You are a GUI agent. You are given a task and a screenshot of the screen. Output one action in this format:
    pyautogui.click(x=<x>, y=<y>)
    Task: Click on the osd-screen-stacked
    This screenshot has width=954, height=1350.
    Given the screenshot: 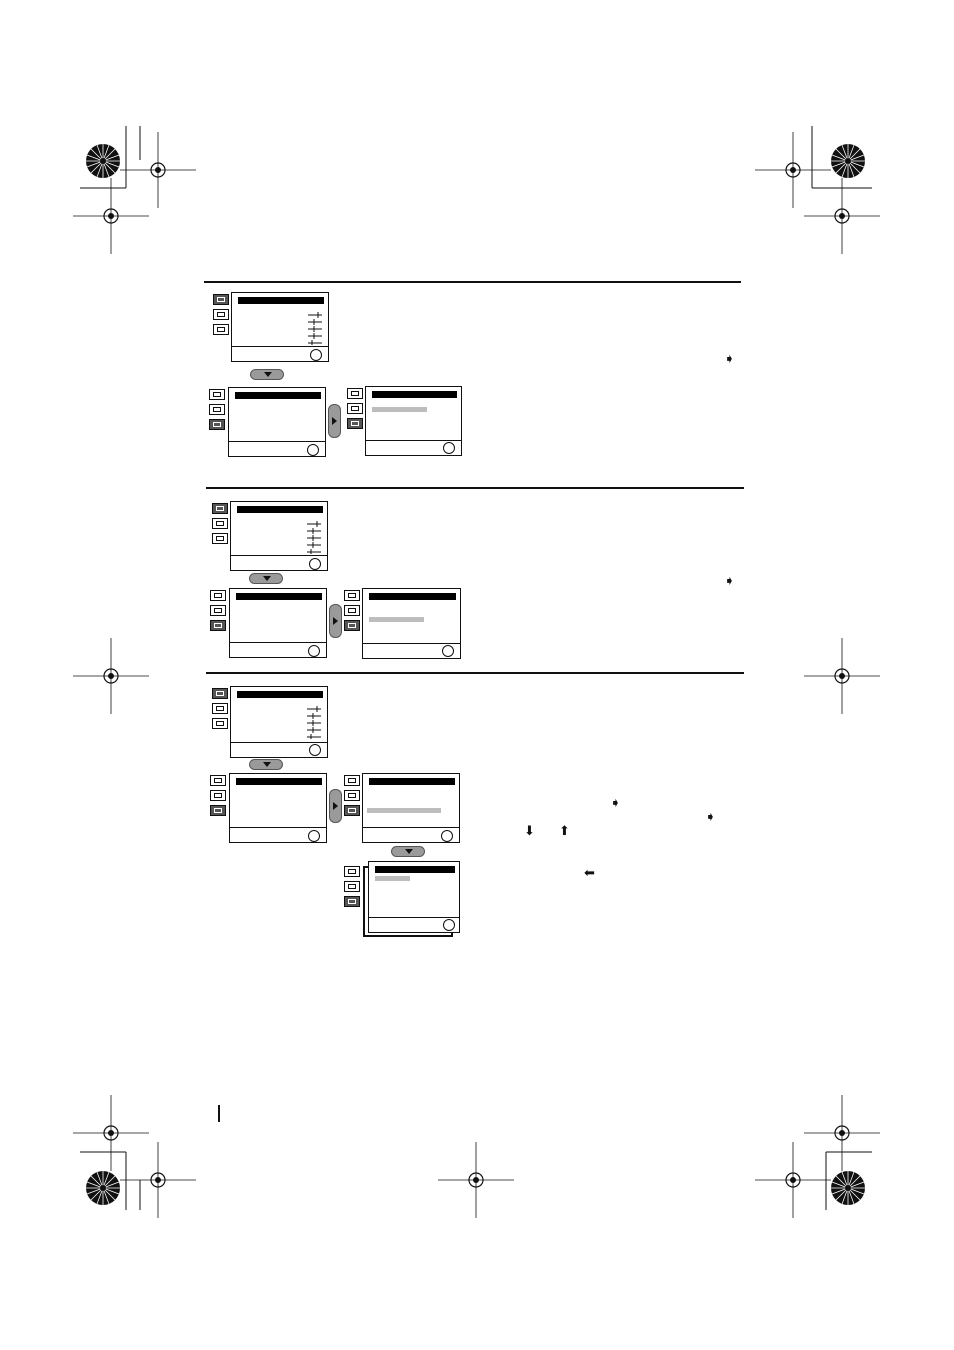 What is the action you would take?
    pyautogui.click(x=414, y=897)
    